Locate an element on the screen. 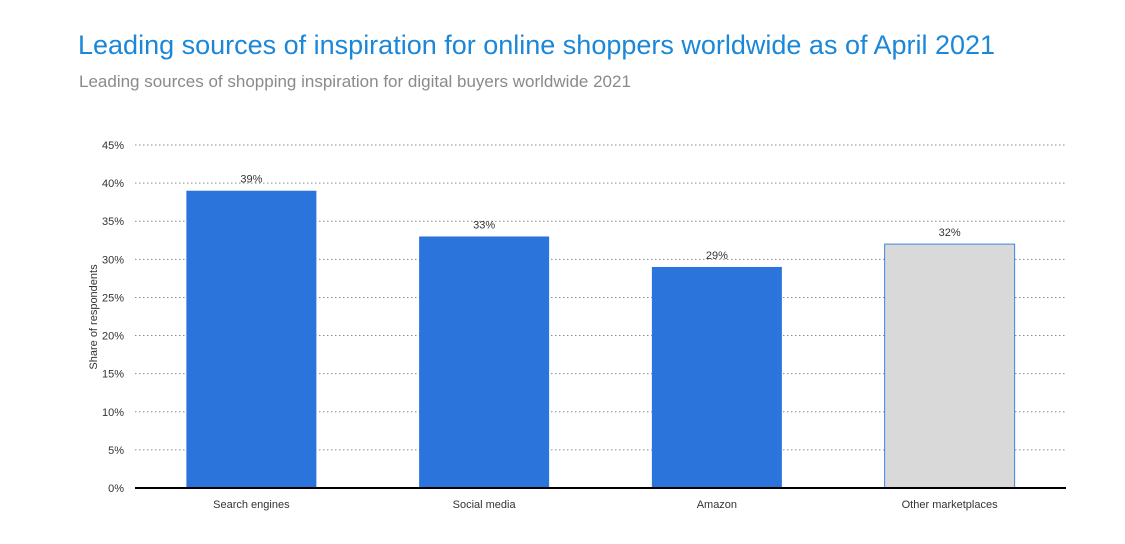  y-tick-label: 20% is located at coordinates (113, 337).